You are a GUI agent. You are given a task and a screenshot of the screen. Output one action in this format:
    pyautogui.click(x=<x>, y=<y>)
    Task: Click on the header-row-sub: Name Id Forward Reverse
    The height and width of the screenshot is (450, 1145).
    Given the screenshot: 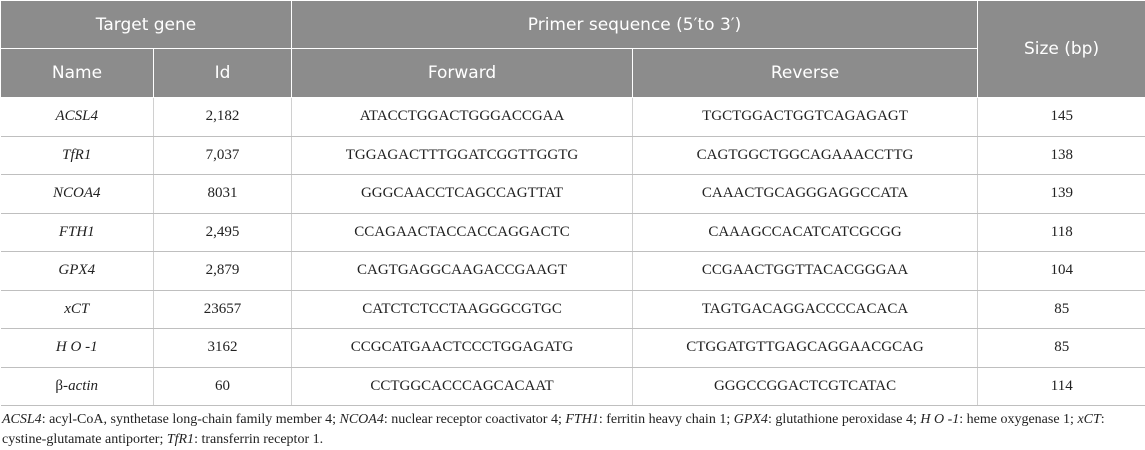 What is the action you would take?
    pyautogui.click(x=573, y=73)
    